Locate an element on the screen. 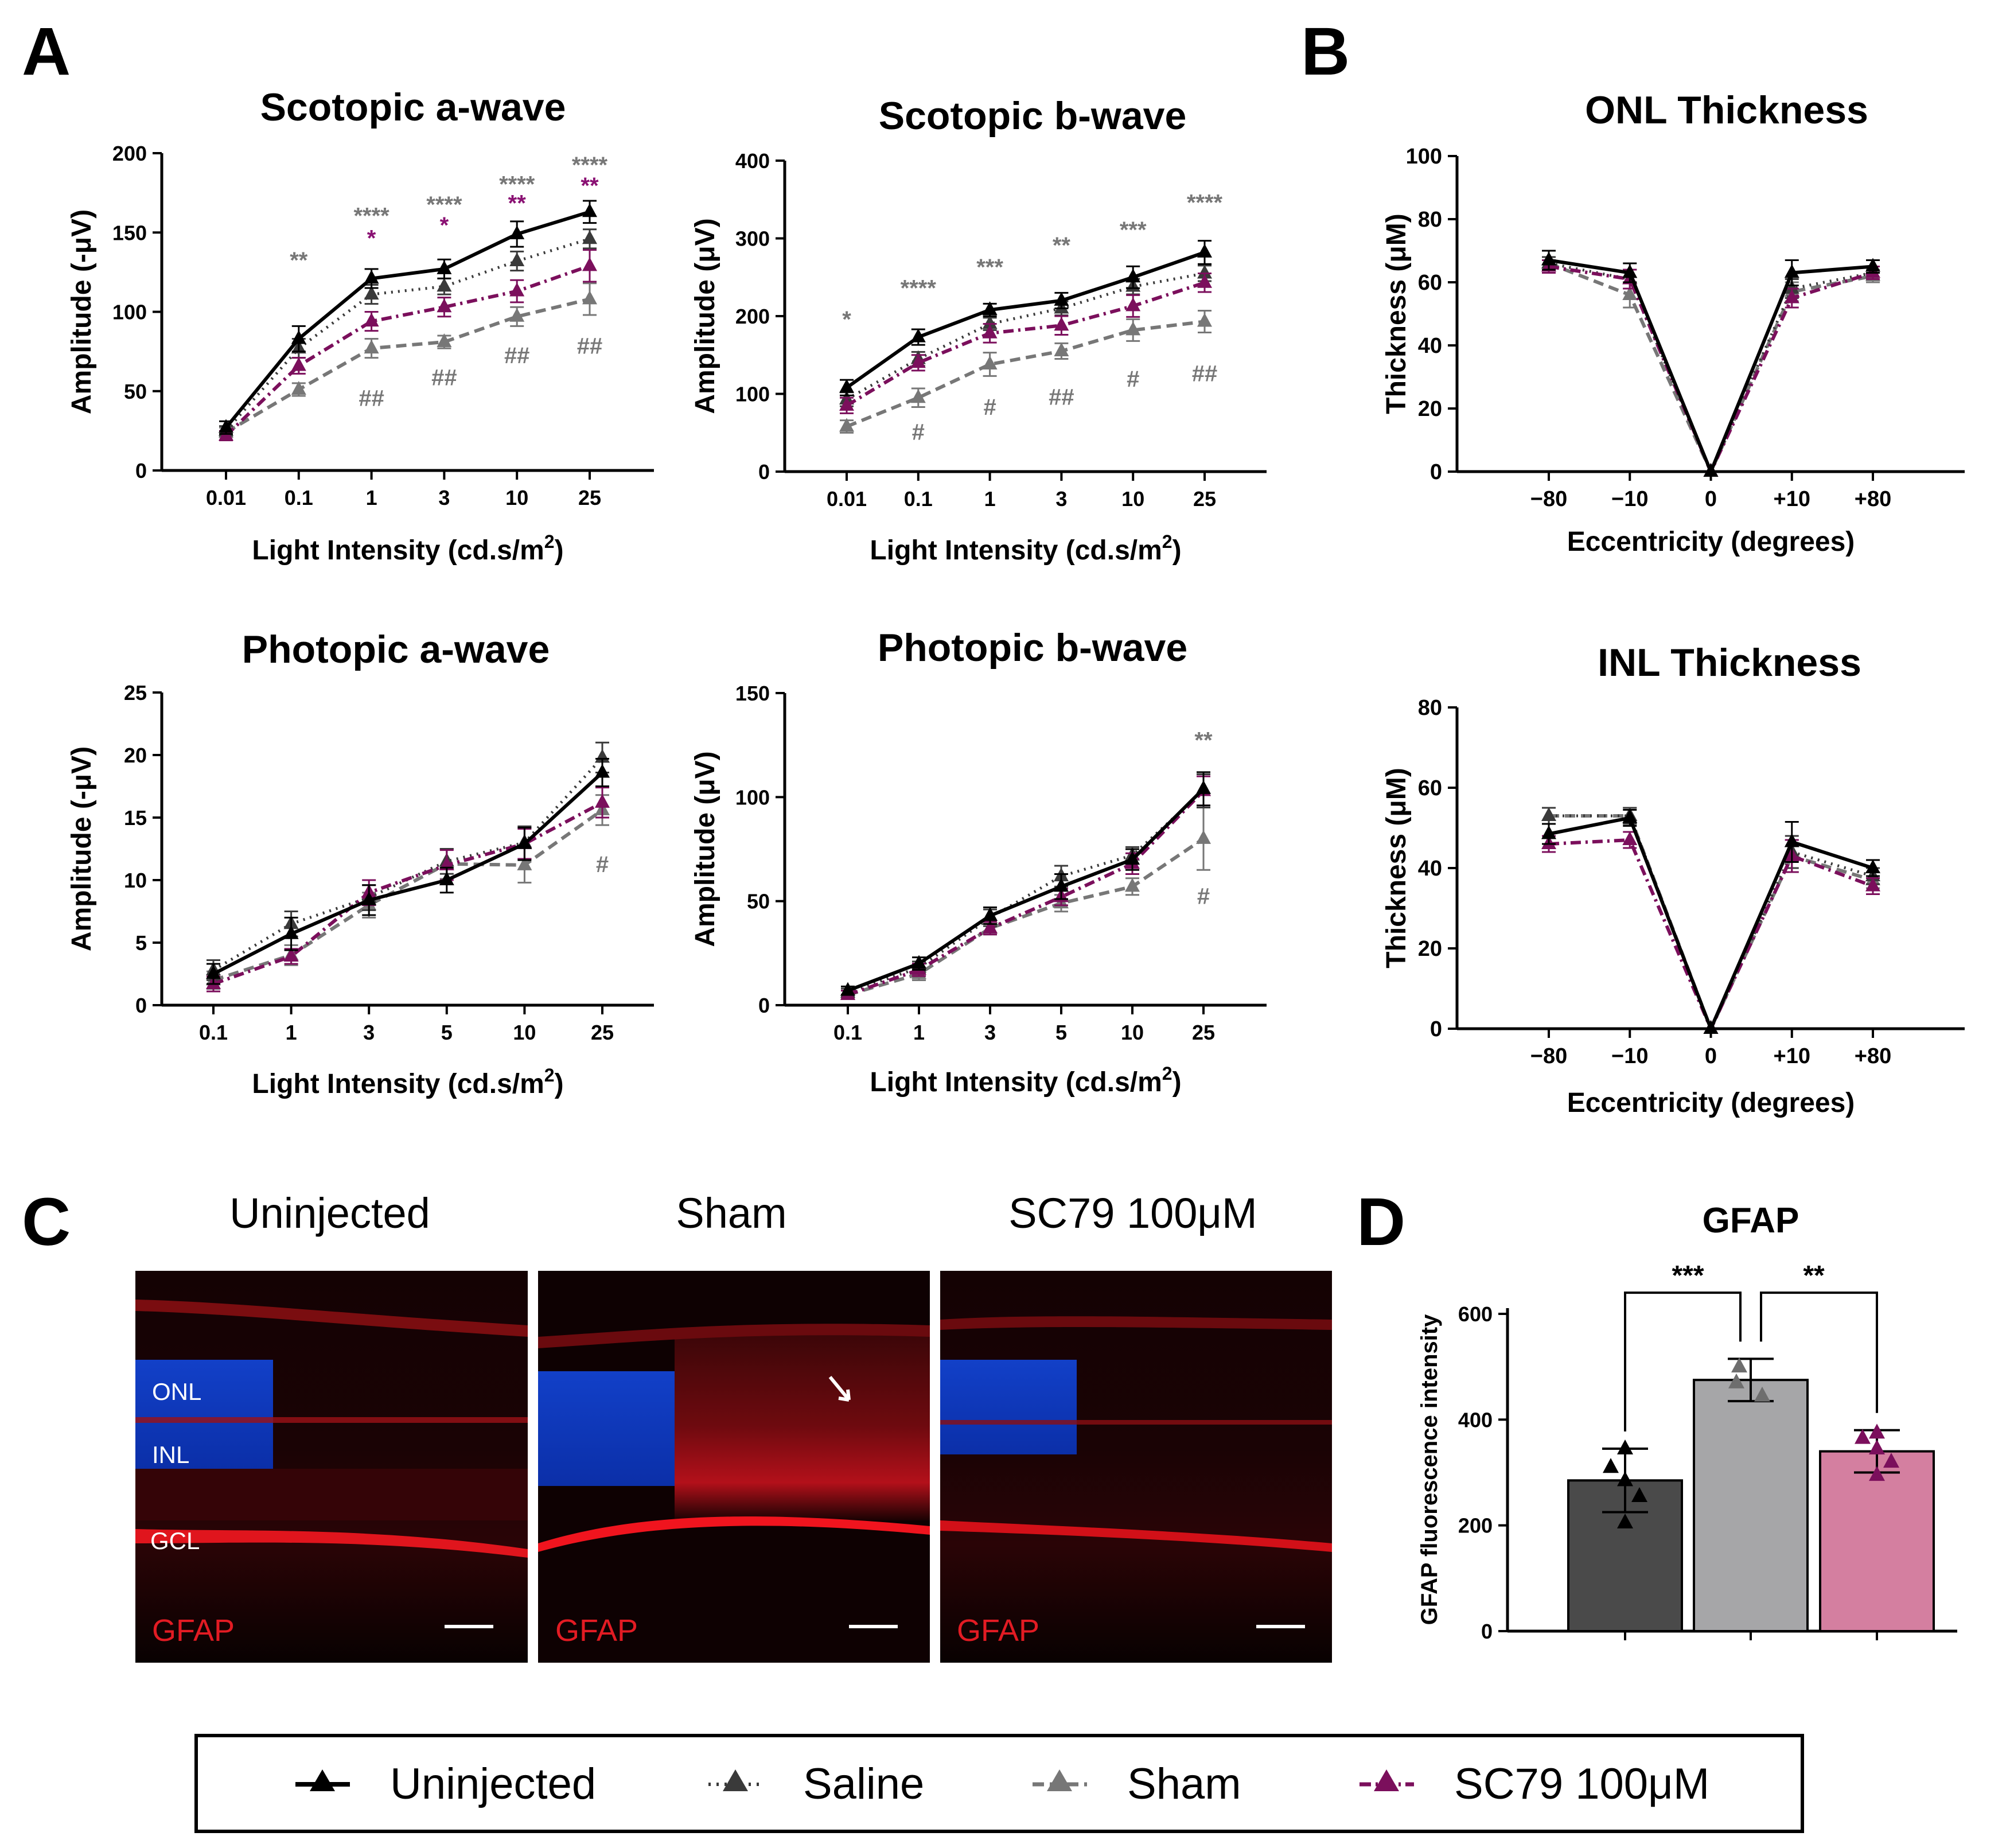 The width and height of the screenshot is (2010, 1848). x-tick-label: 10 is located at coordinates (1132, 1032).